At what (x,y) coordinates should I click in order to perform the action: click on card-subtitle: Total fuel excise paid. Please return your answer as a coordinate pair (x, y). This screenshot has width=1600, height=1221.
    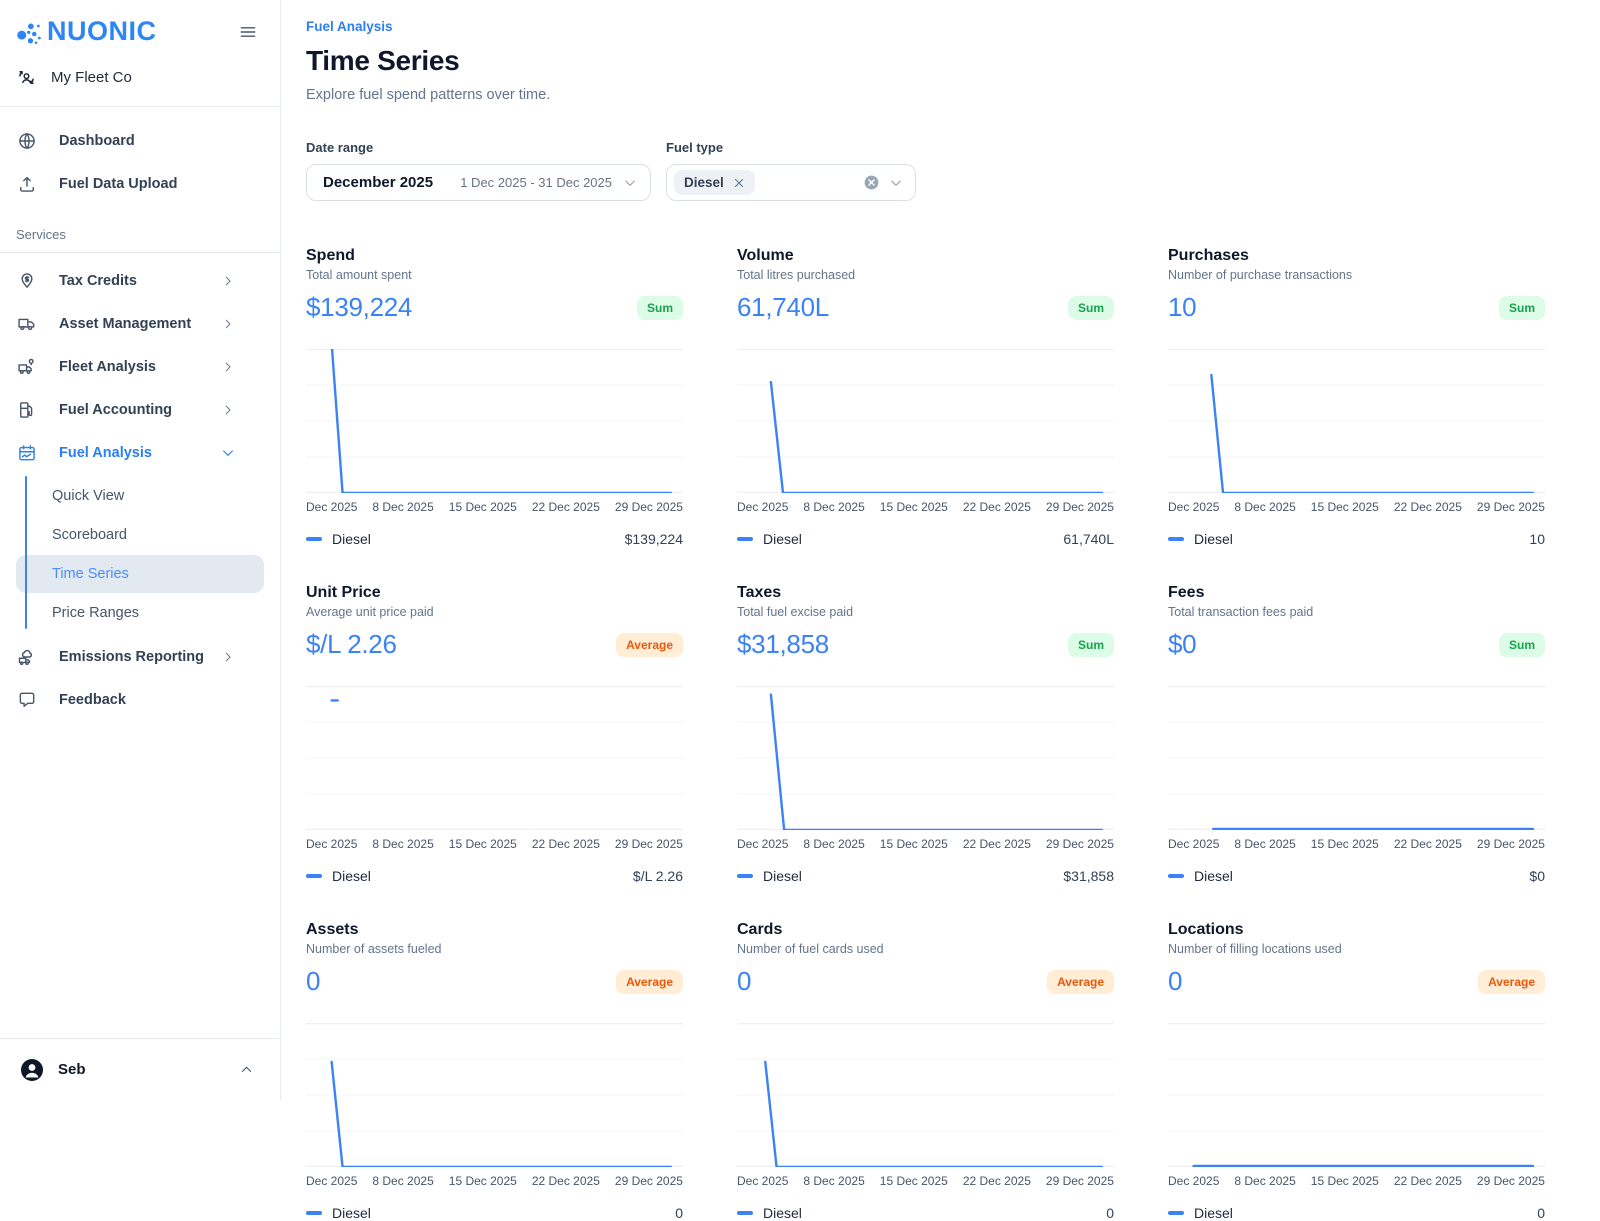
    Looking at the image, I should click on (795, 612).